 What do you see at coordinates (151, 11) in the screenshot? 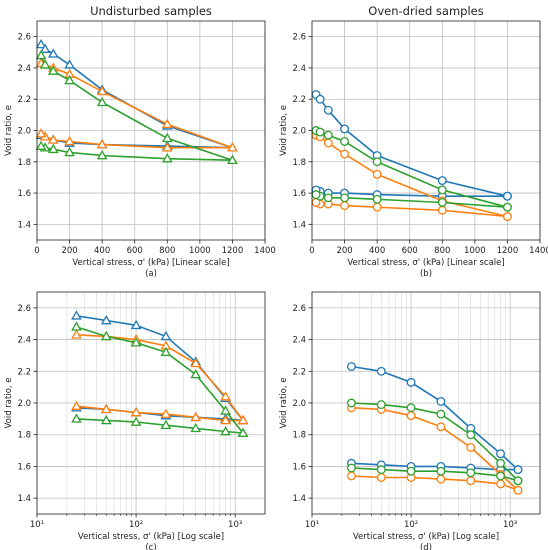
I see `panel-title: Undisturbed samples` at bounding box center [151, 11].